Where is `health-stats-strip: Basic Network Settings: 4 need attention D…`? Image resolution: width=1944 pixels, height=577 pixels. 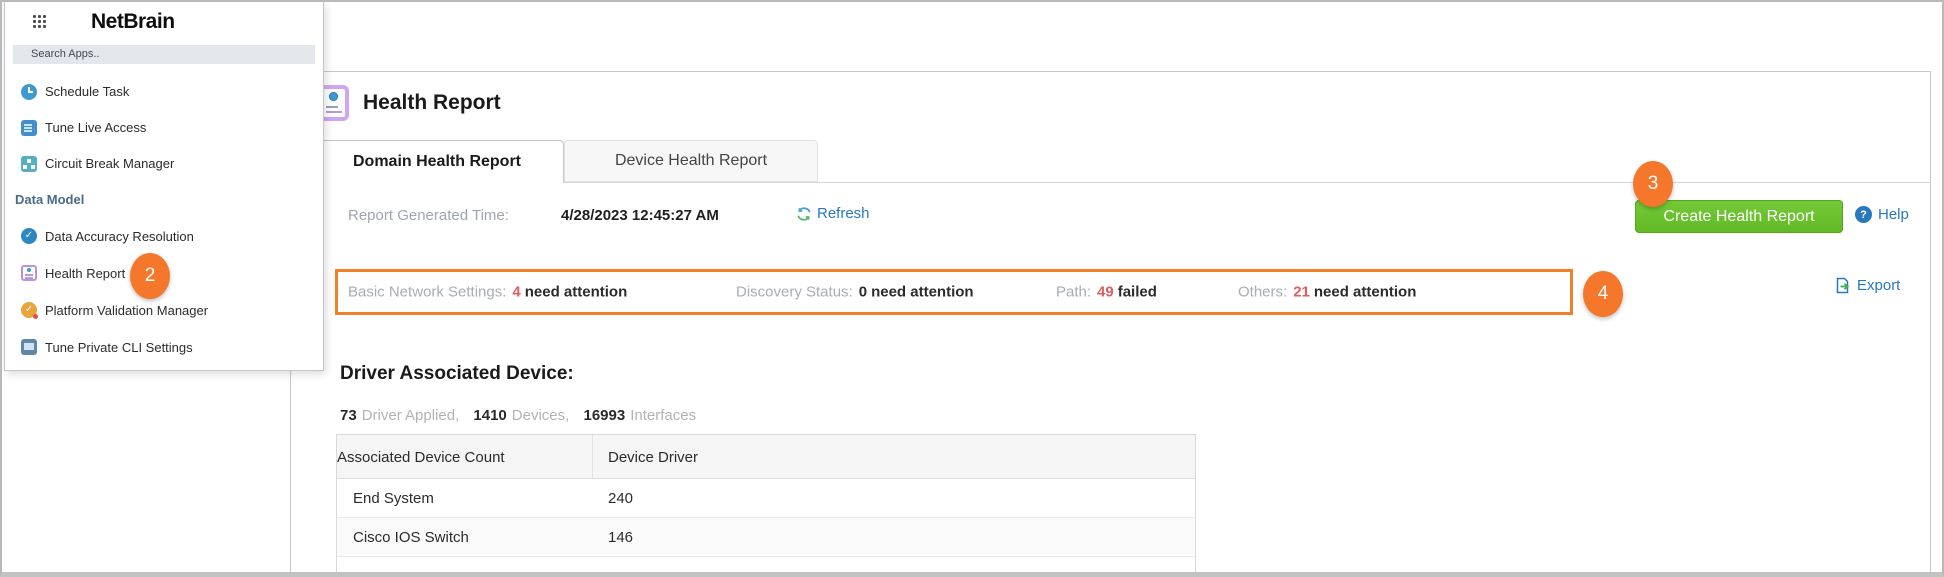
health-stats-strip: Basic Network Settings: 4 need attention D… is located at coordinates (954, 292).